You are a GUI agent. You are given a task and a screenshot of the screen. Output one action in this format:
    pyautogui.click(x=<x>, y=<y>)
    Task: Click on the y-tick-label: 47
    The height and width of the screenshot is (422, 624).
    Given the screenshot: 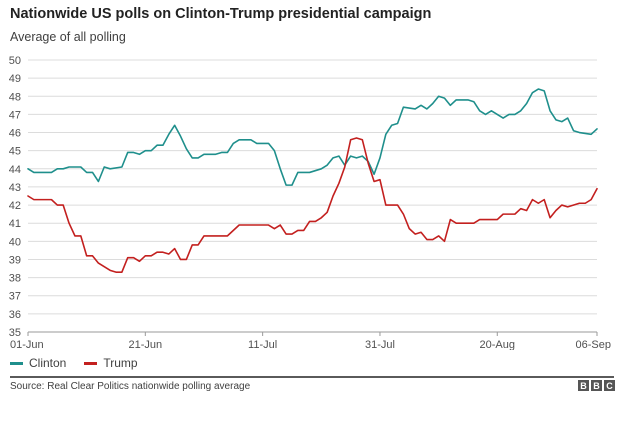 What is the action you would take?
    pyautogui.click(x=15, y=115)
    